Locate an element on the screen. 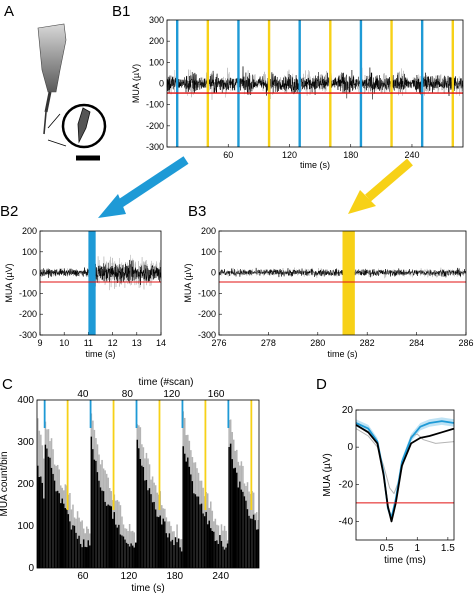 The width and height of the screenshot is (474, 593). callout-arrows is located at coordinates (255, 187).